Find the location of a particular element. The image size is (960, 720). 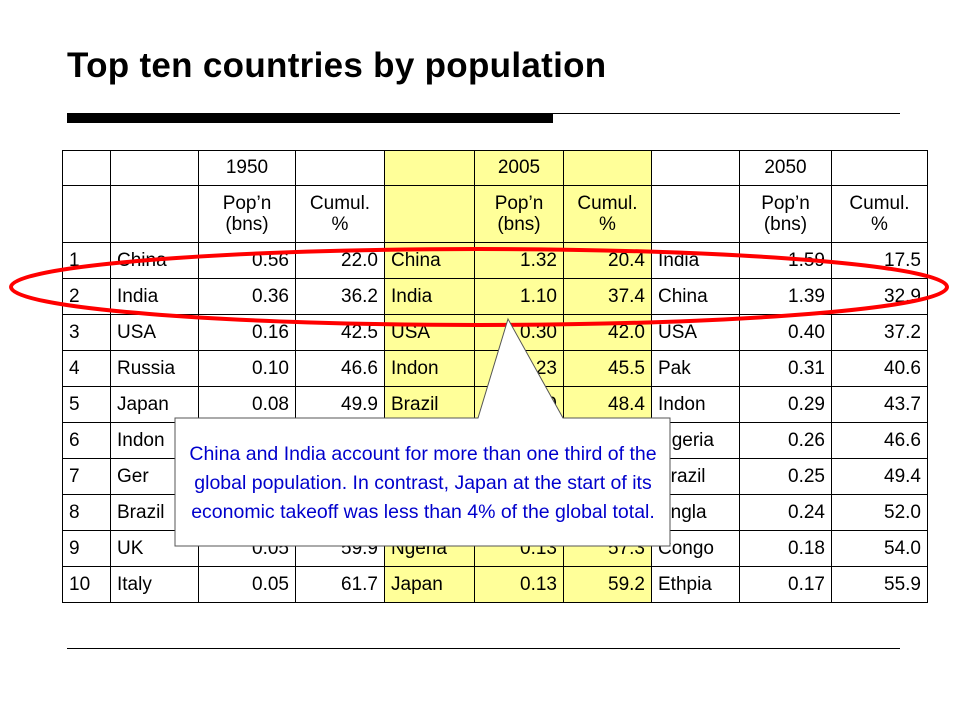

highlight-ellipse is located at coordinates (479, 287).